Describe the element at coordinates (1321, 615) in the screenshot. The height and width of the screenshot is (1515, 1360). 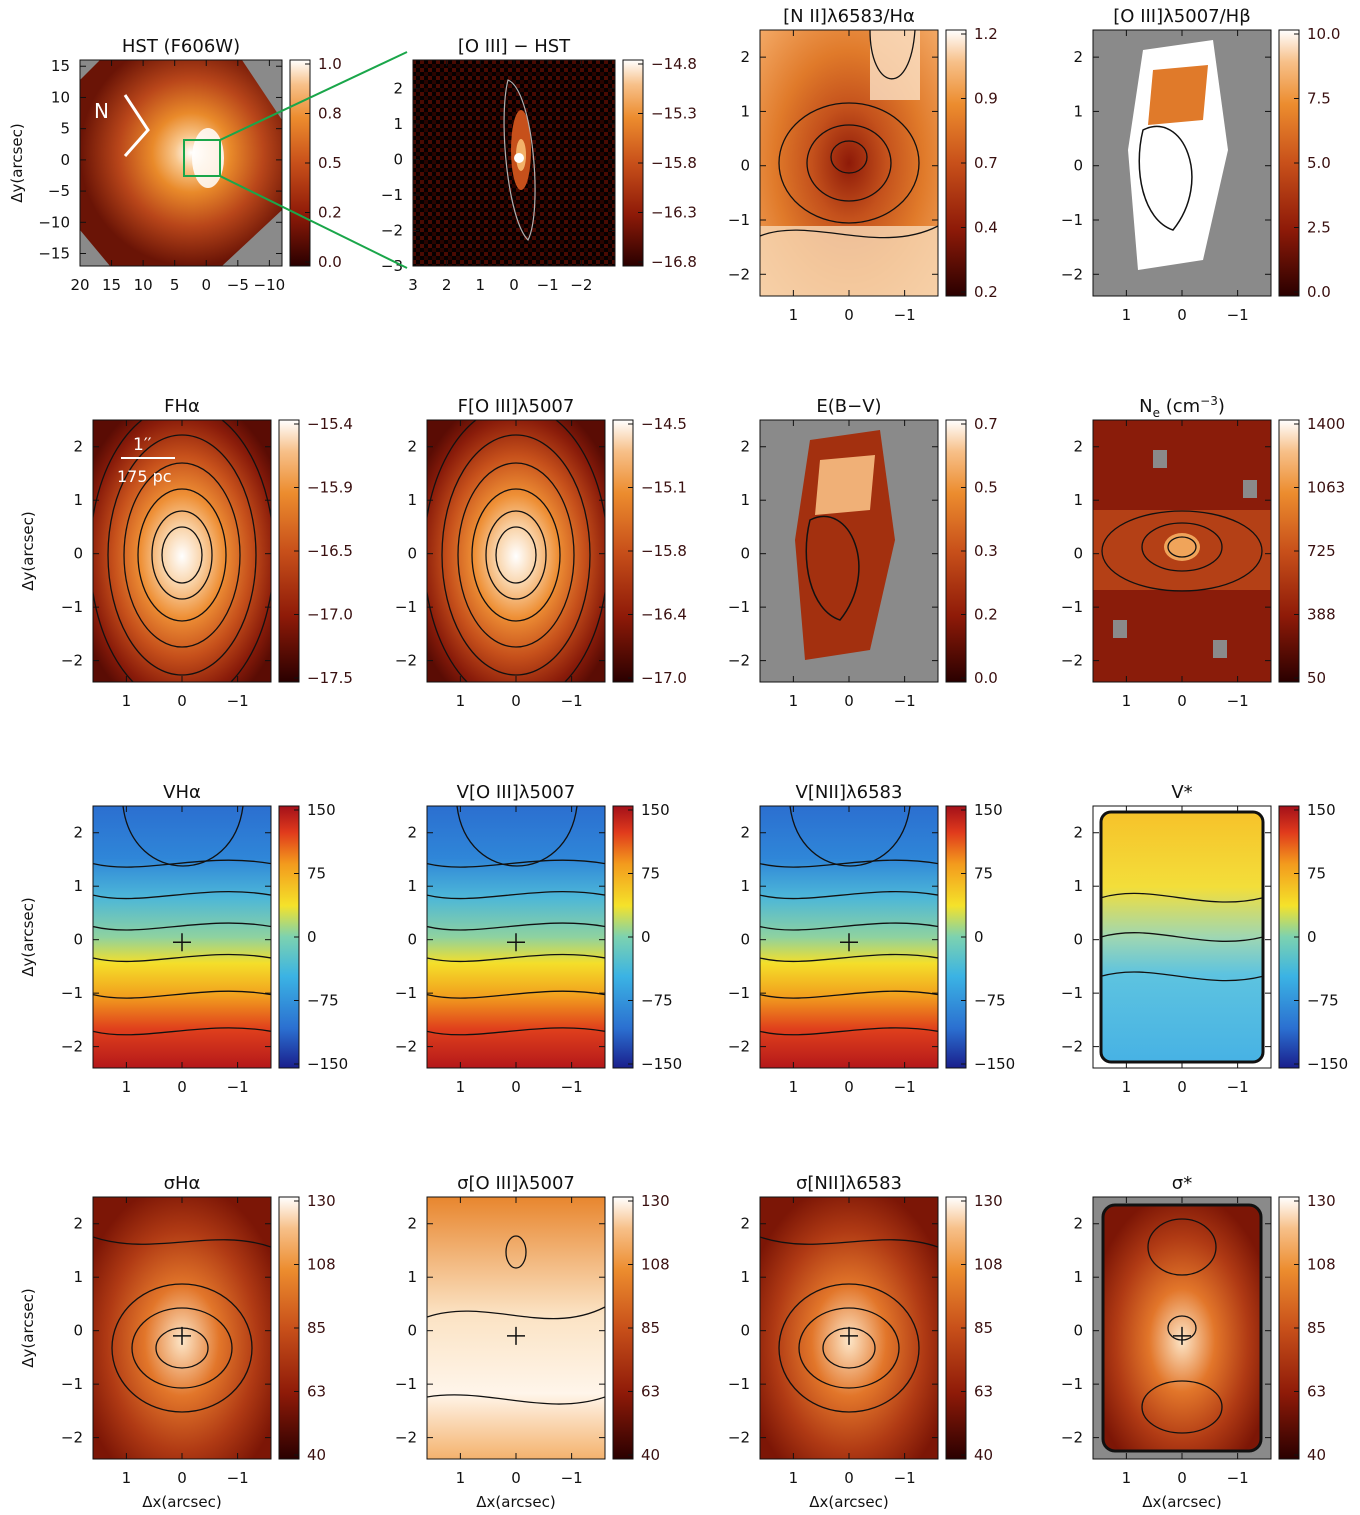
I see `colorbar-tick-label: 388` at that location.